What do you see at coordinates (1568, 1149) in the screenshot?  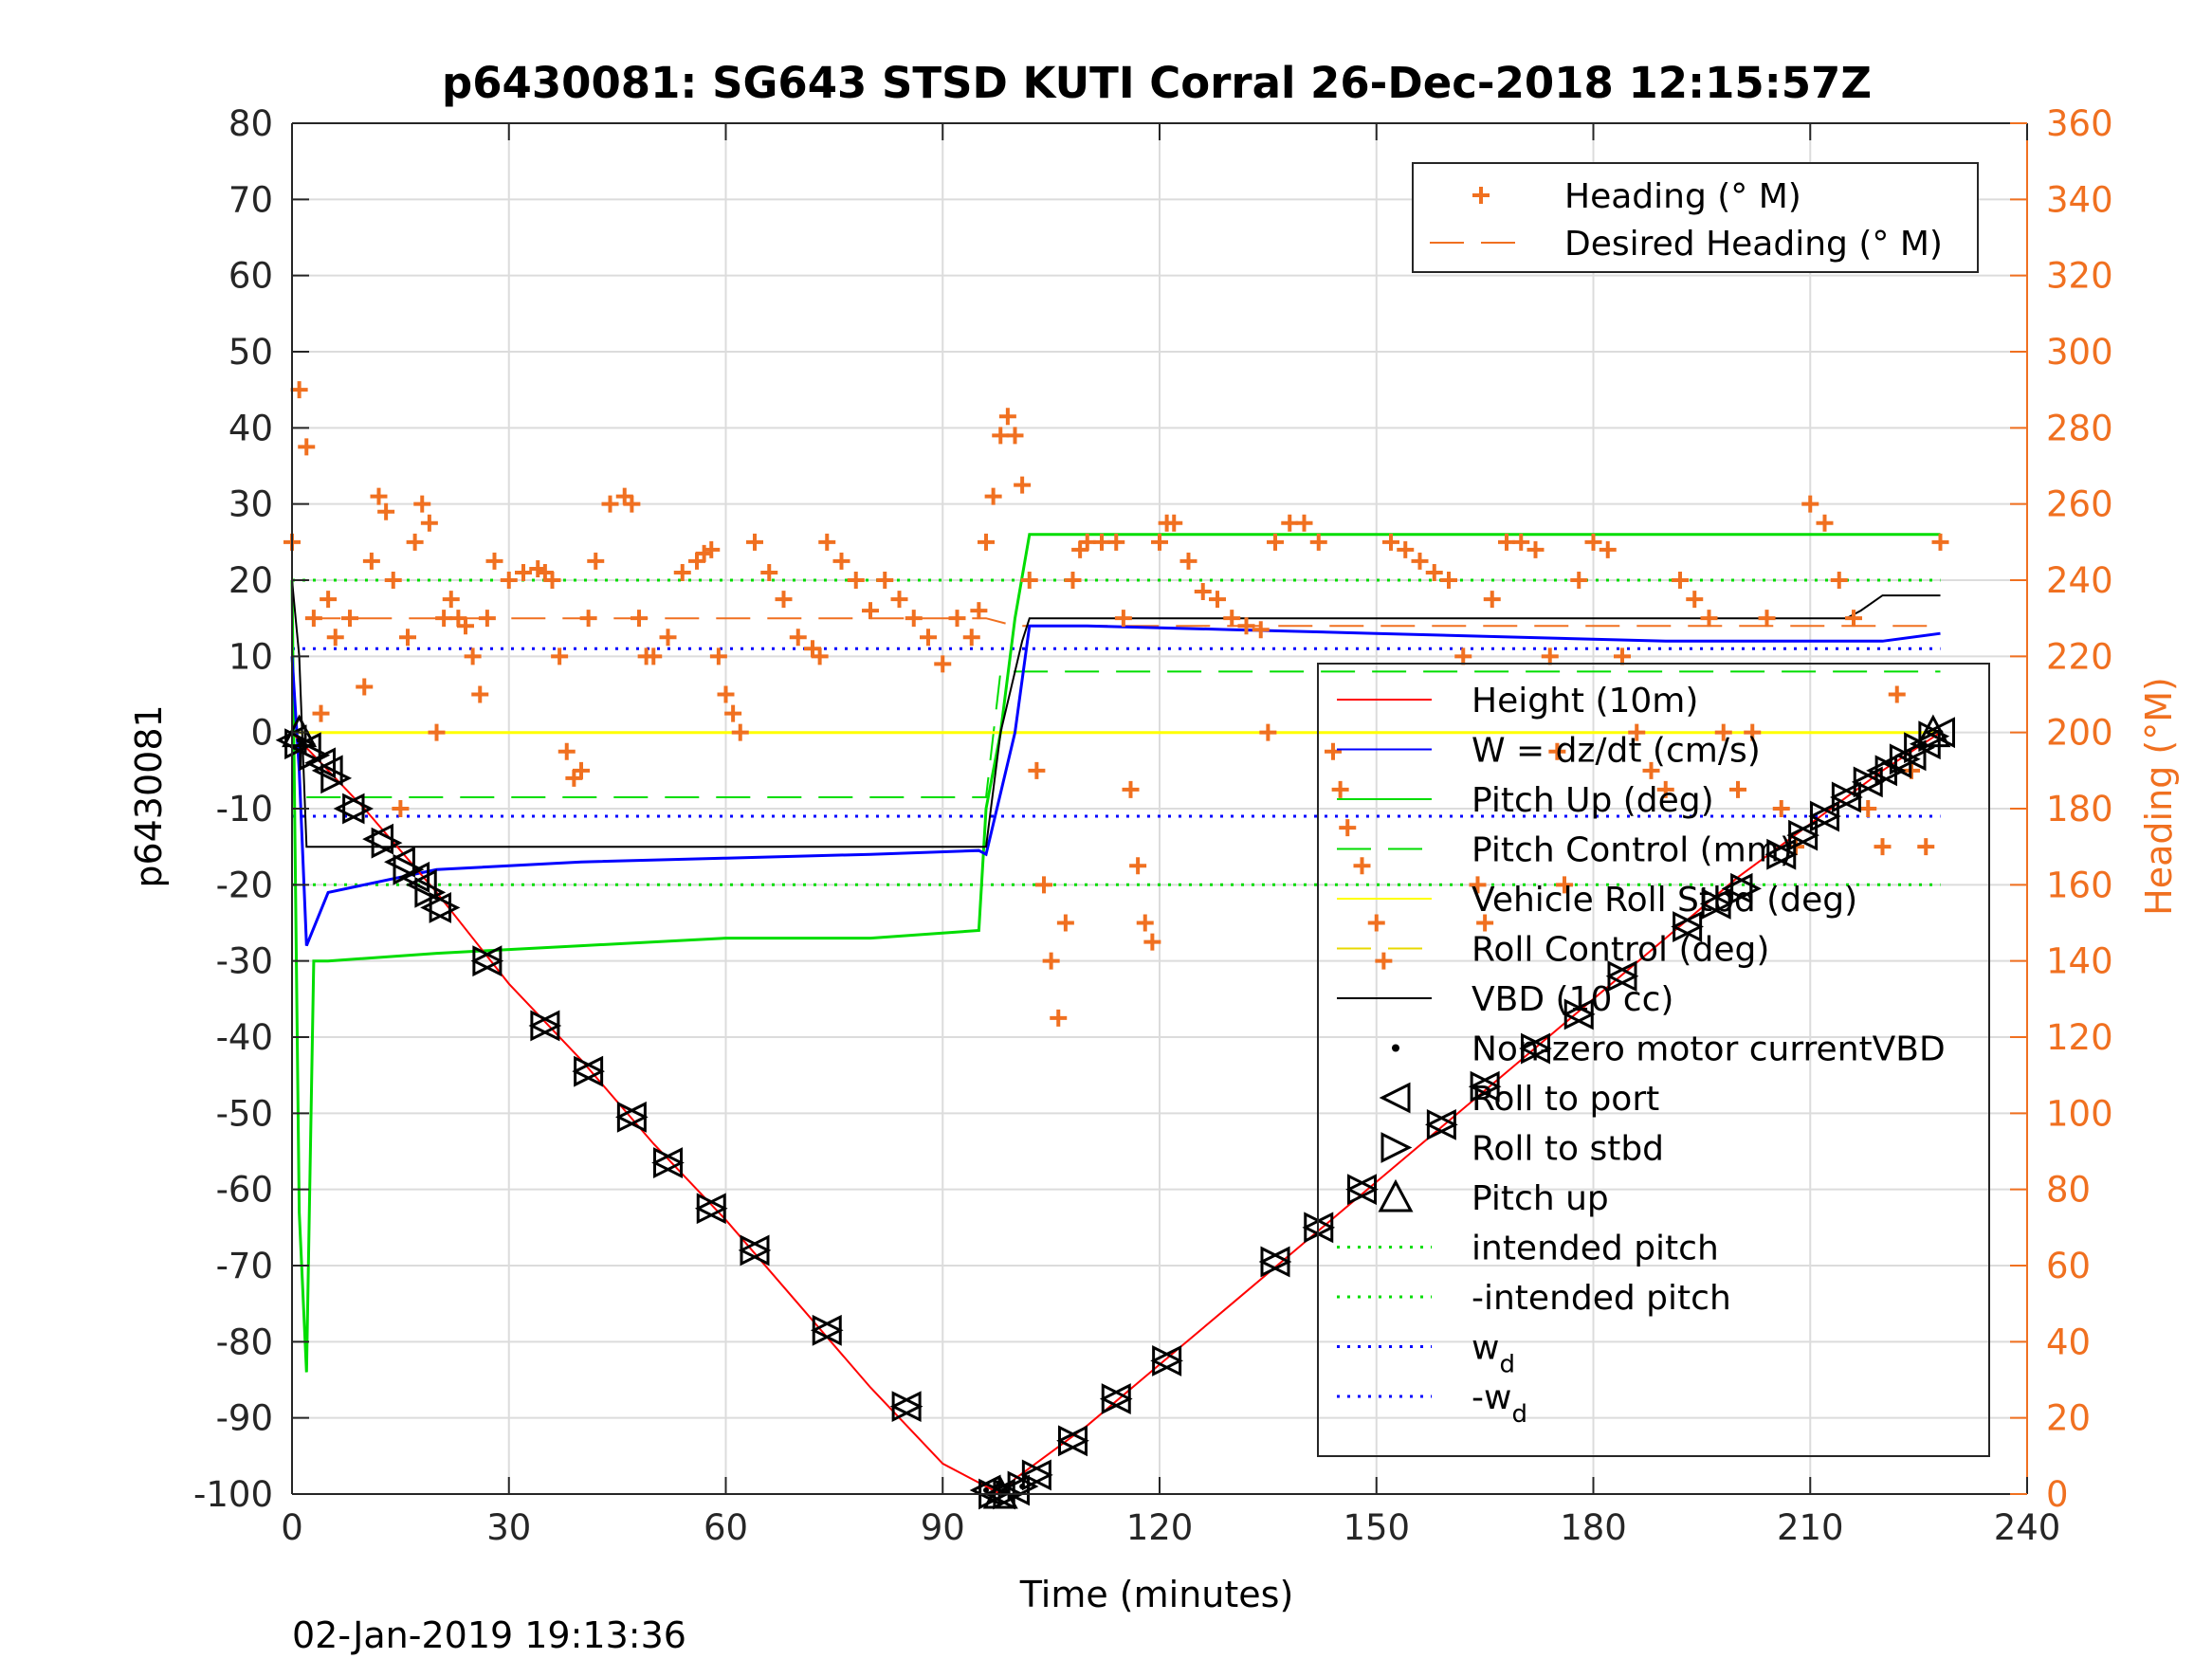 I see `legend-label: Roll to stbd` at bounding box center [1568, 1149].